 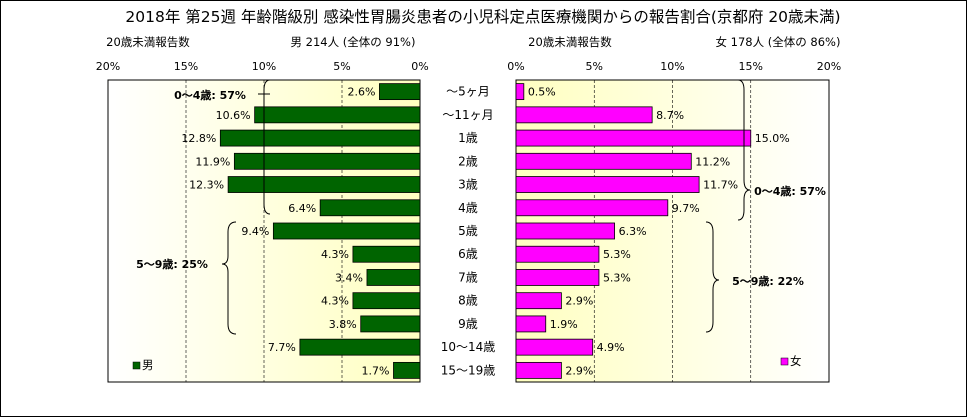 What do you see at coordinates (772, 138) in the screenshot?
I see `female-data-label: 15.0%` at bounding box center [772, 138].